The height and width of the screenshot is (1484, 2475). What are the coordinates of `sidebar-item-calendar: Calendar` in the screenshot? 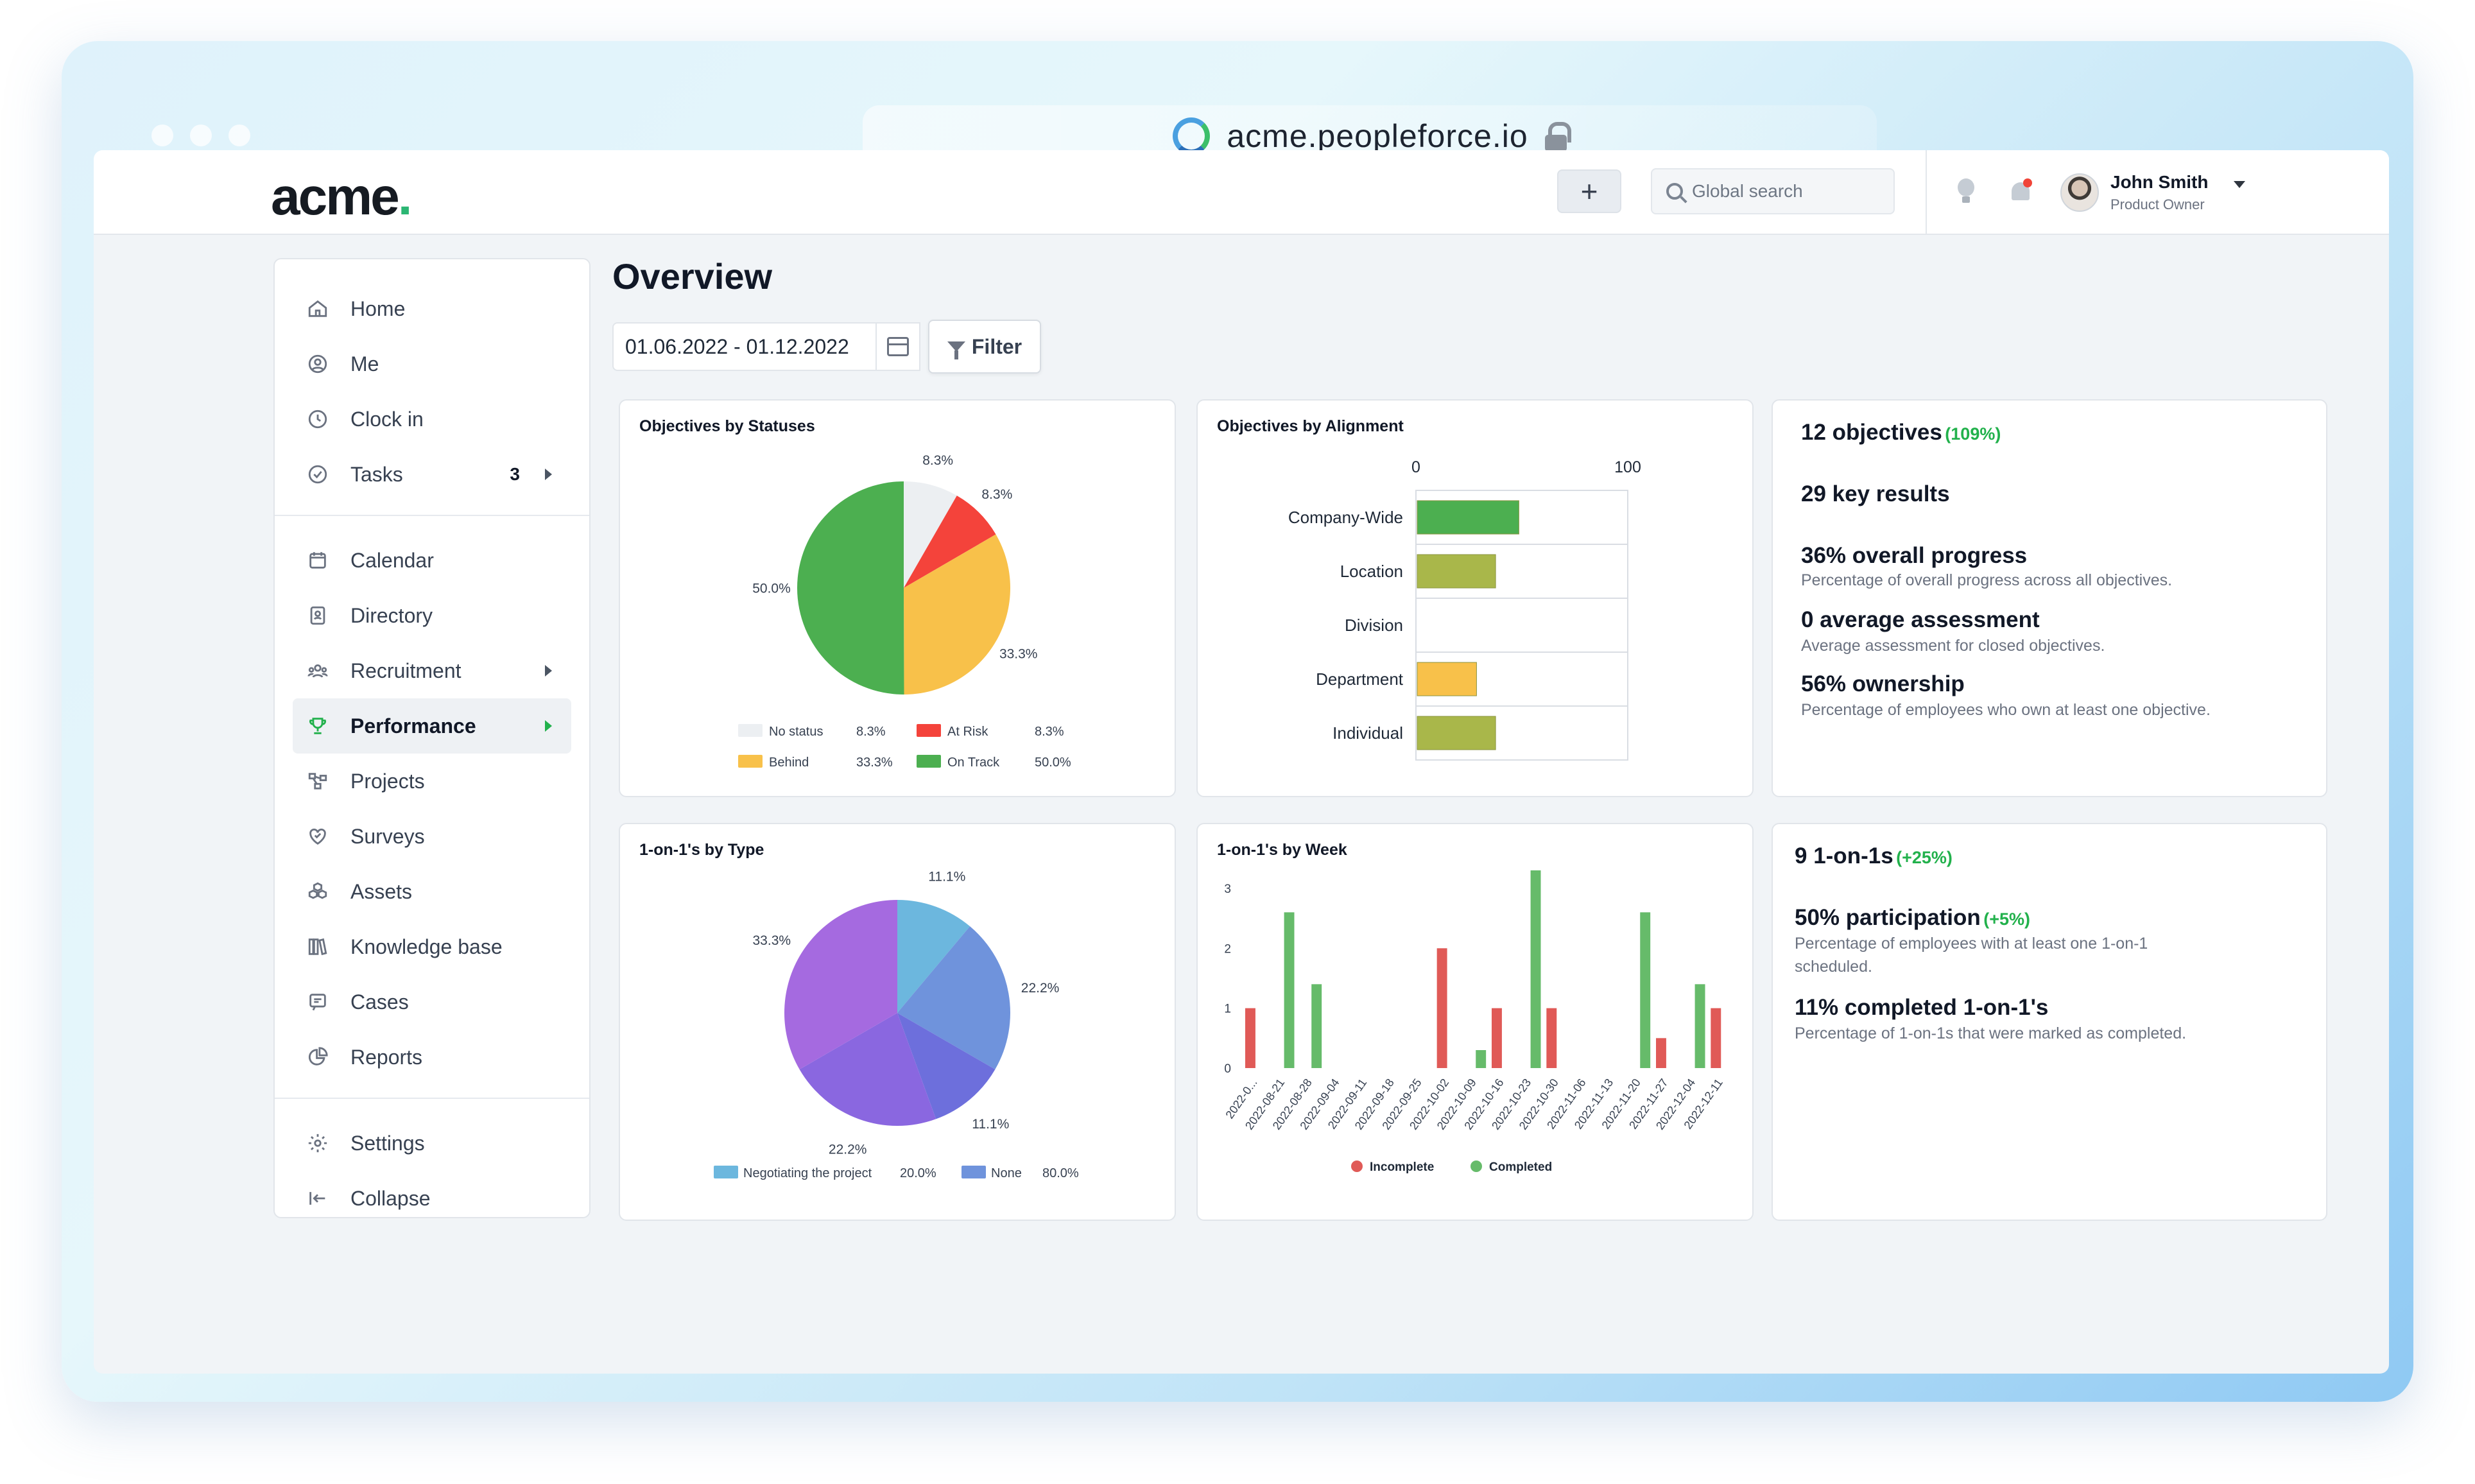 It's located at (432, 560).